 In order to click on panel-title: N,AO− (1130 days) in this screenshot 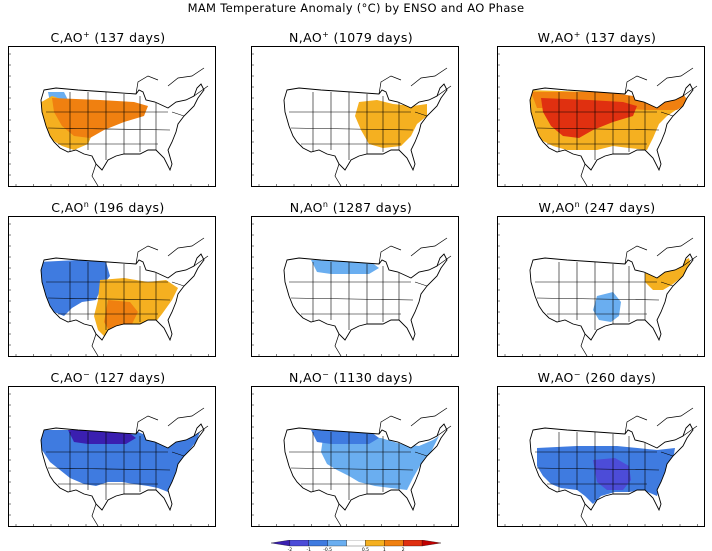, I will do `click(351, 378)`.